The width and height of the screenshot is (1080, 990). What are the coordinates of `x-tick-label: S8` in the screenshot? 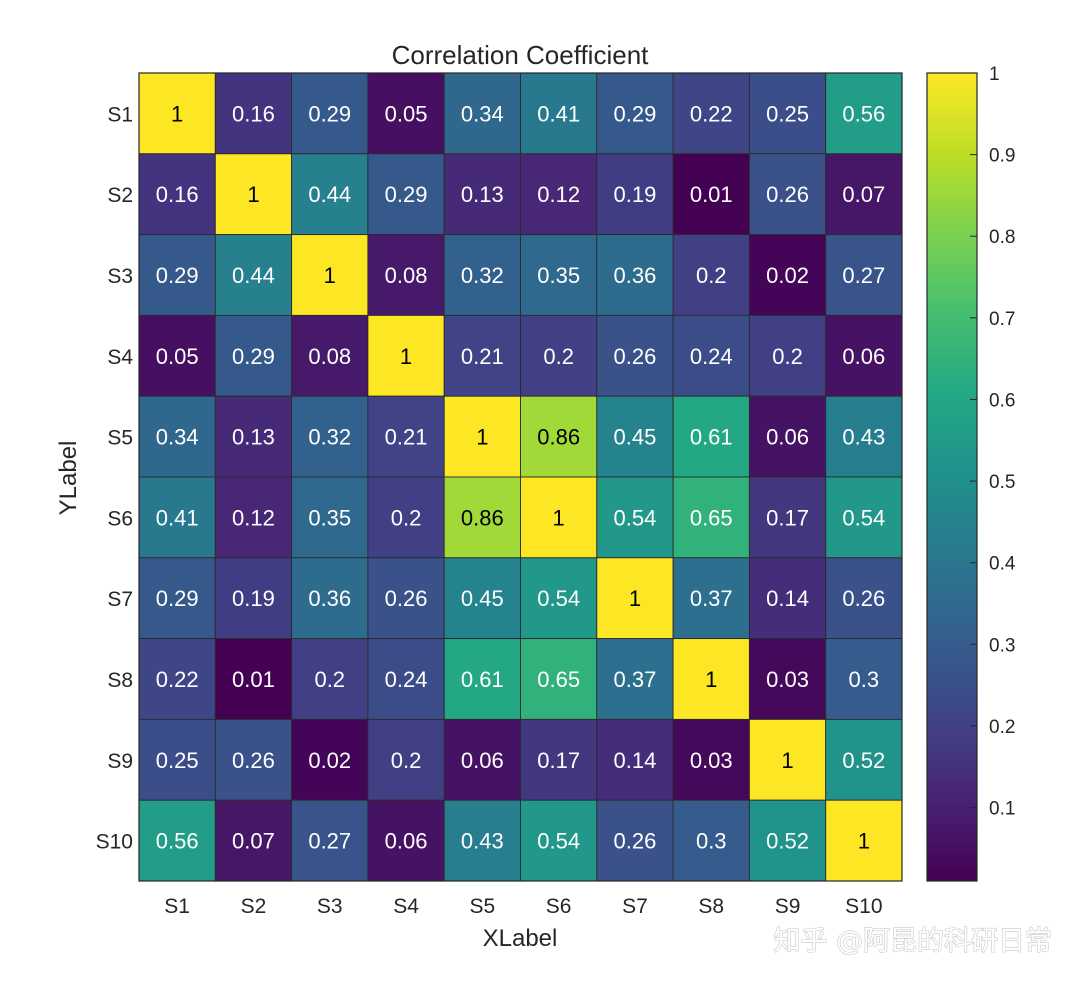 It's located at (711, 906).